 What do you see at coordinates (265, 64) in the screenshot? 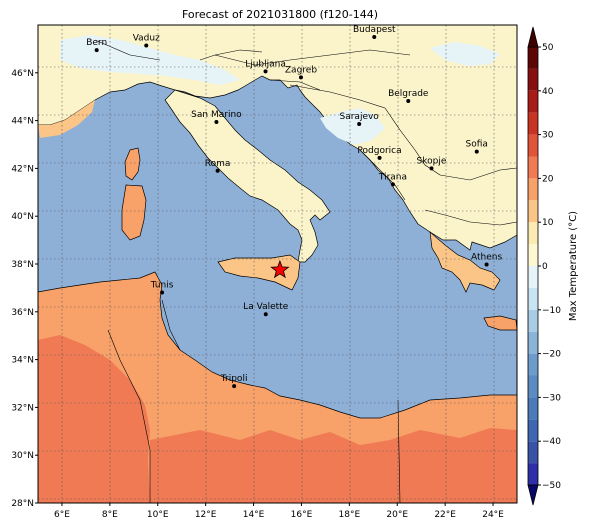
I see `city-label: Ljubljana` at bounding box center [265, 64].